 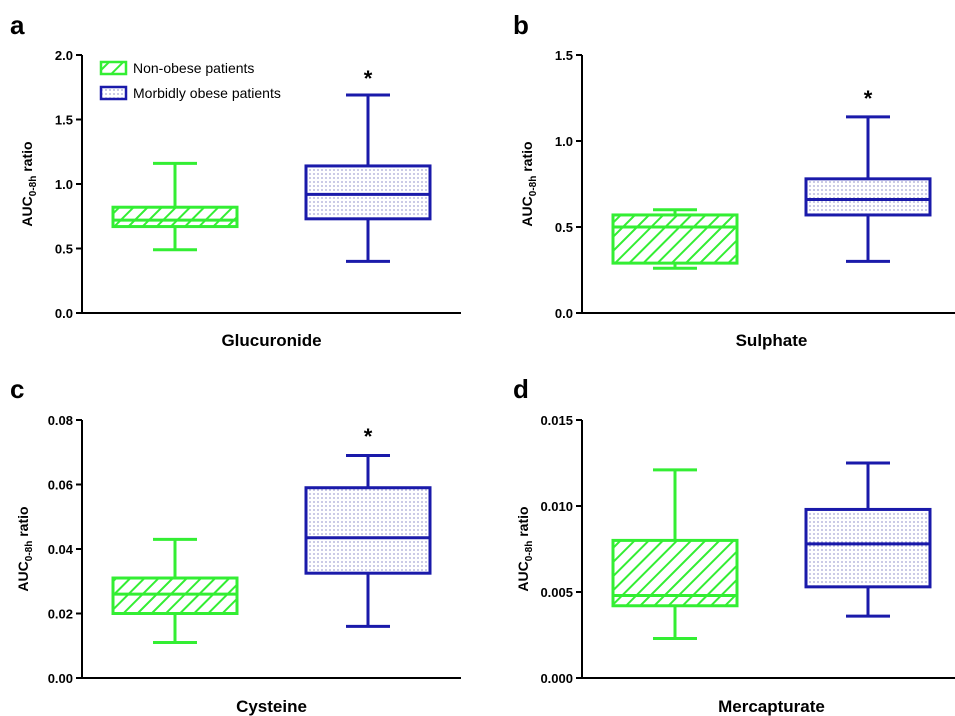 What do you see at coordinates (271, 706) in the screenshot?
I see `x-axis-label: Cysteine` at bounding box center [271, 706].